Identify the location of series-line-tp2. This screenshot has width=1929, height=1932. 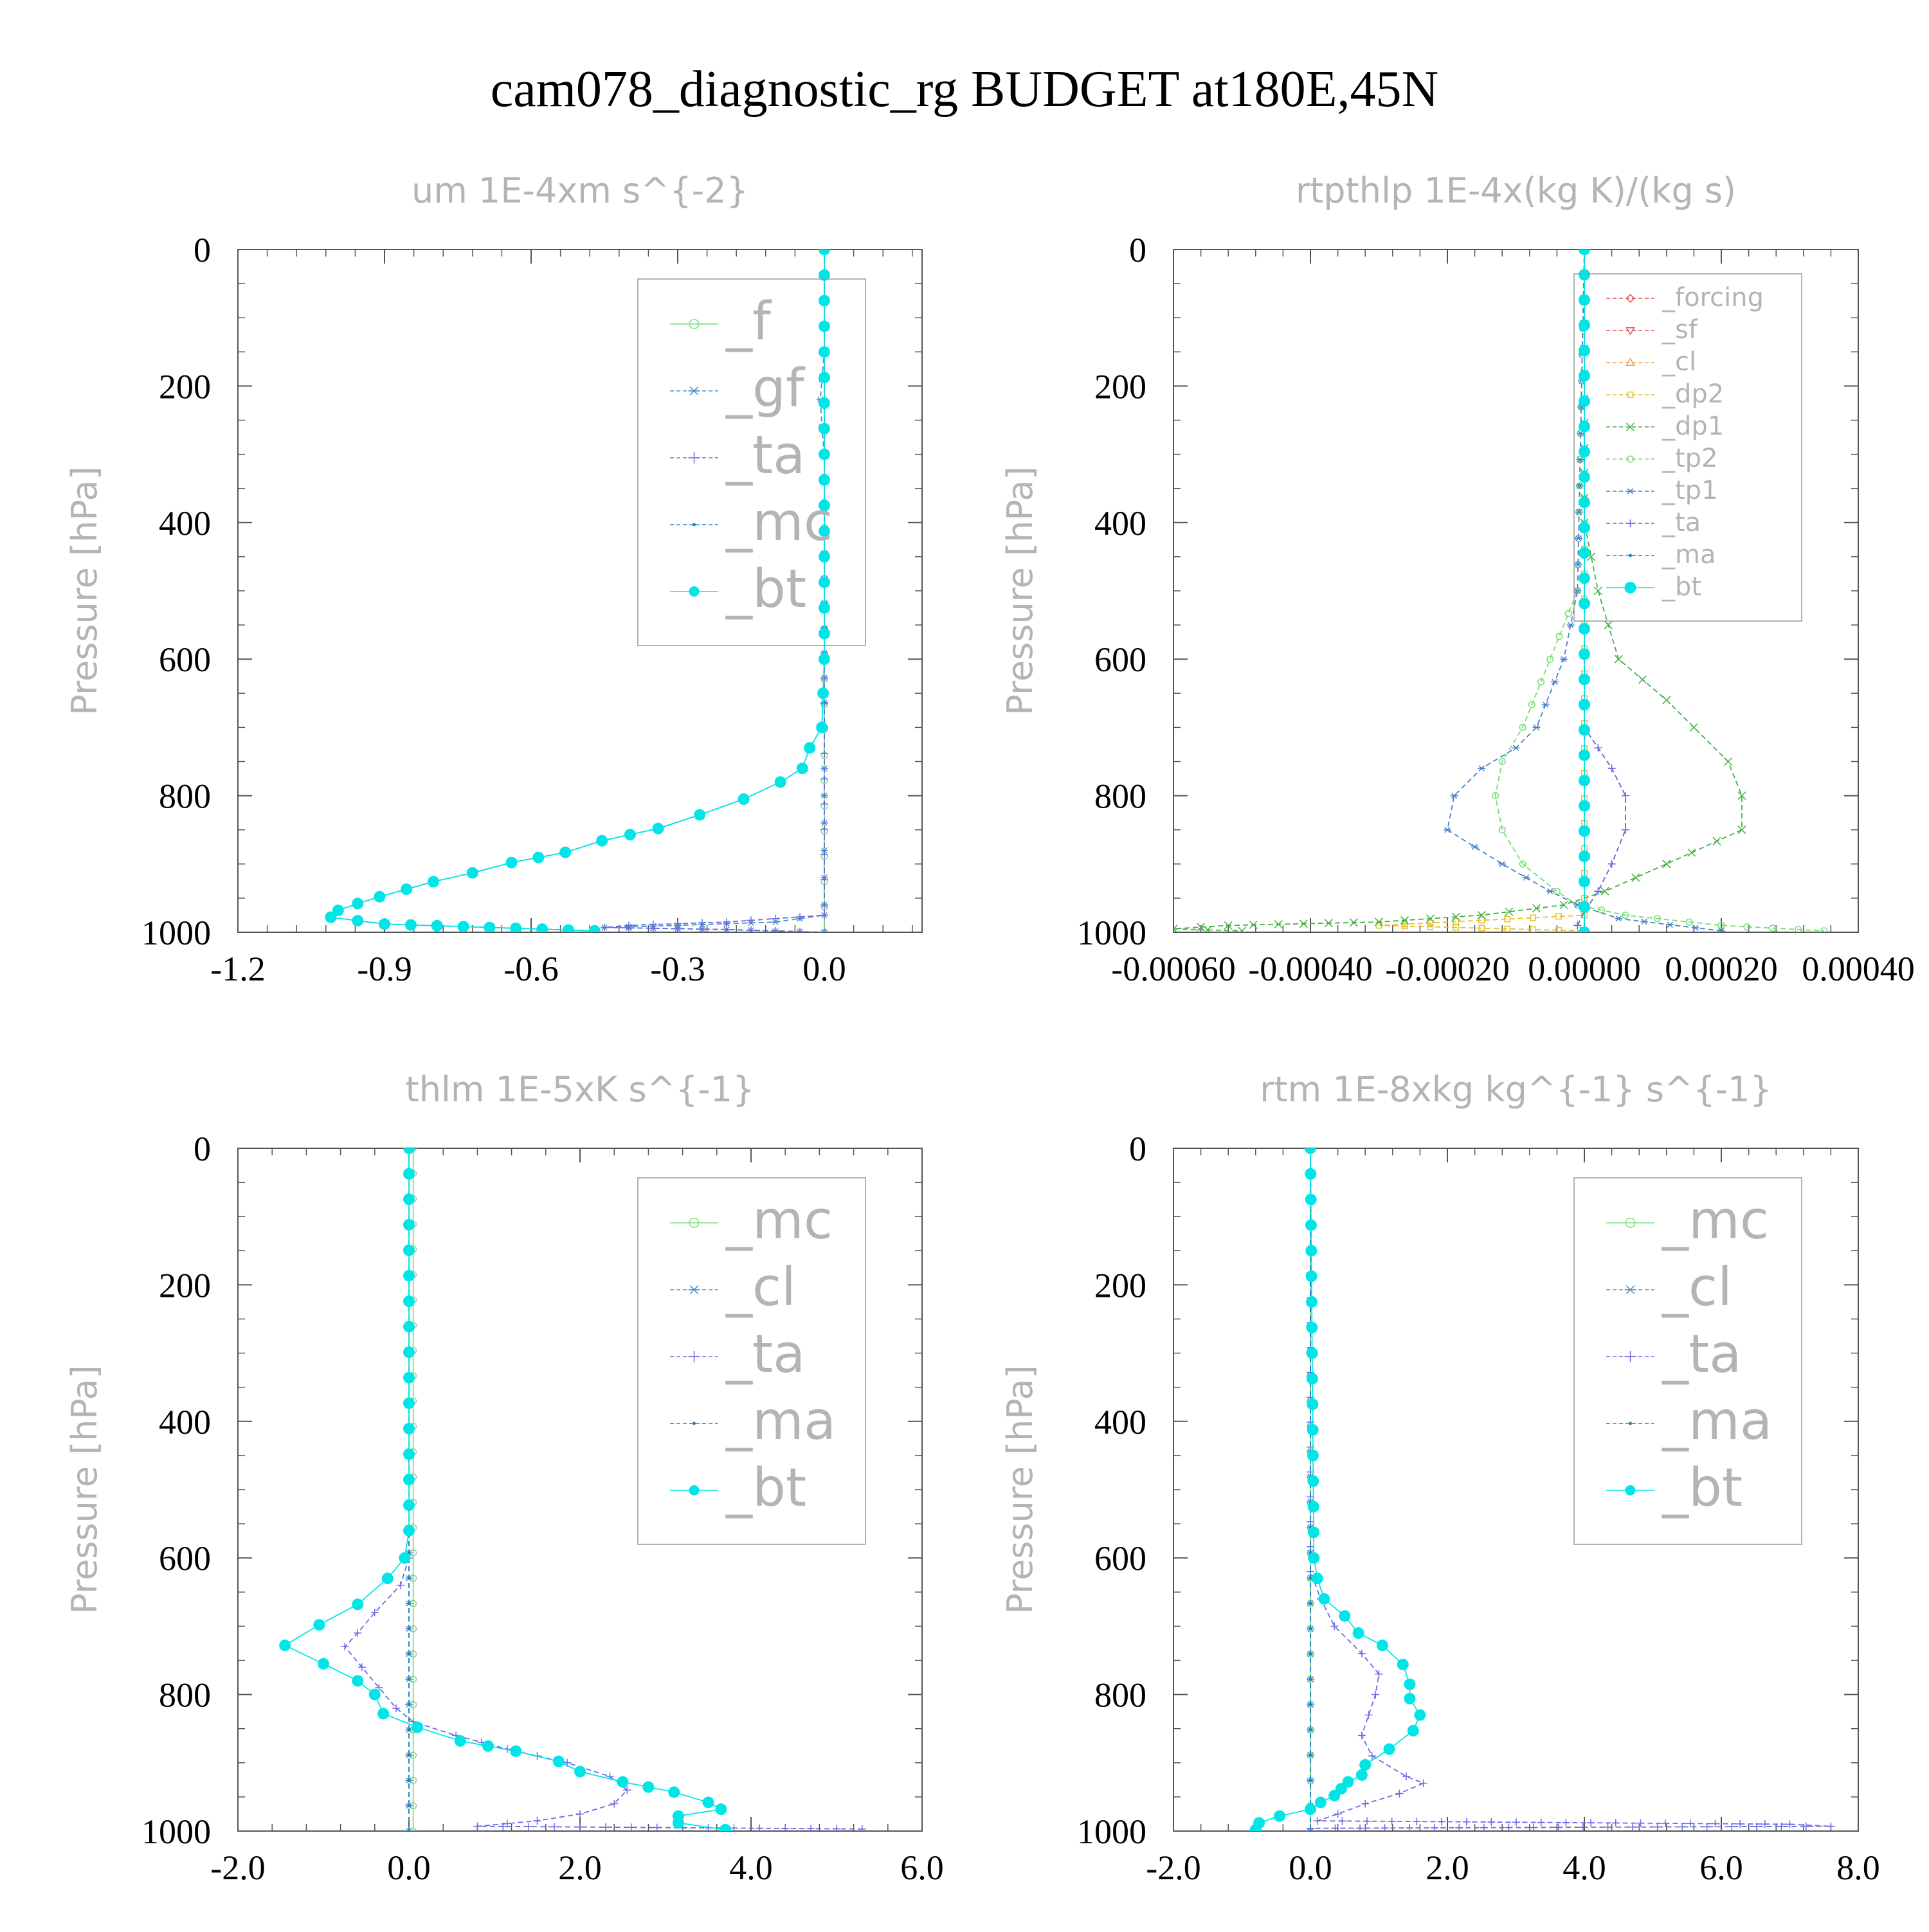
(1659, 590).